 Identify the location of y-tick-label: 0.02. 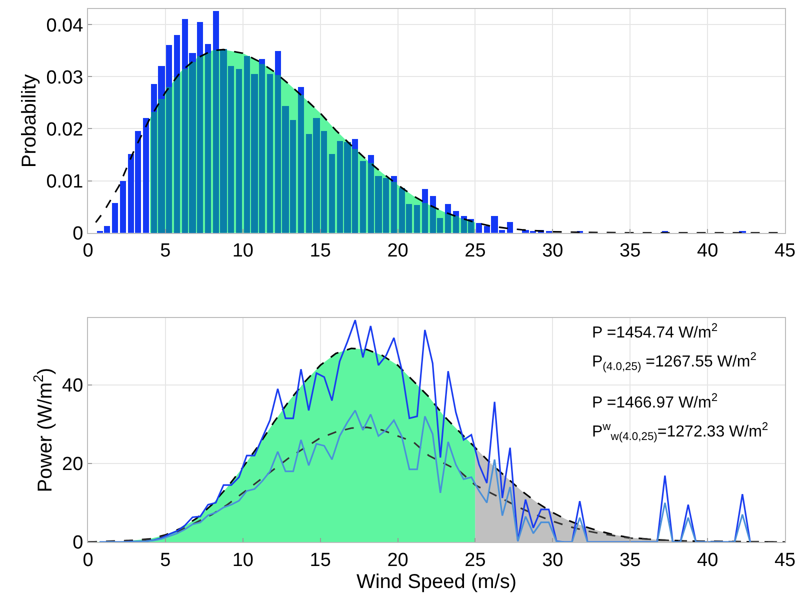
(65, 129).